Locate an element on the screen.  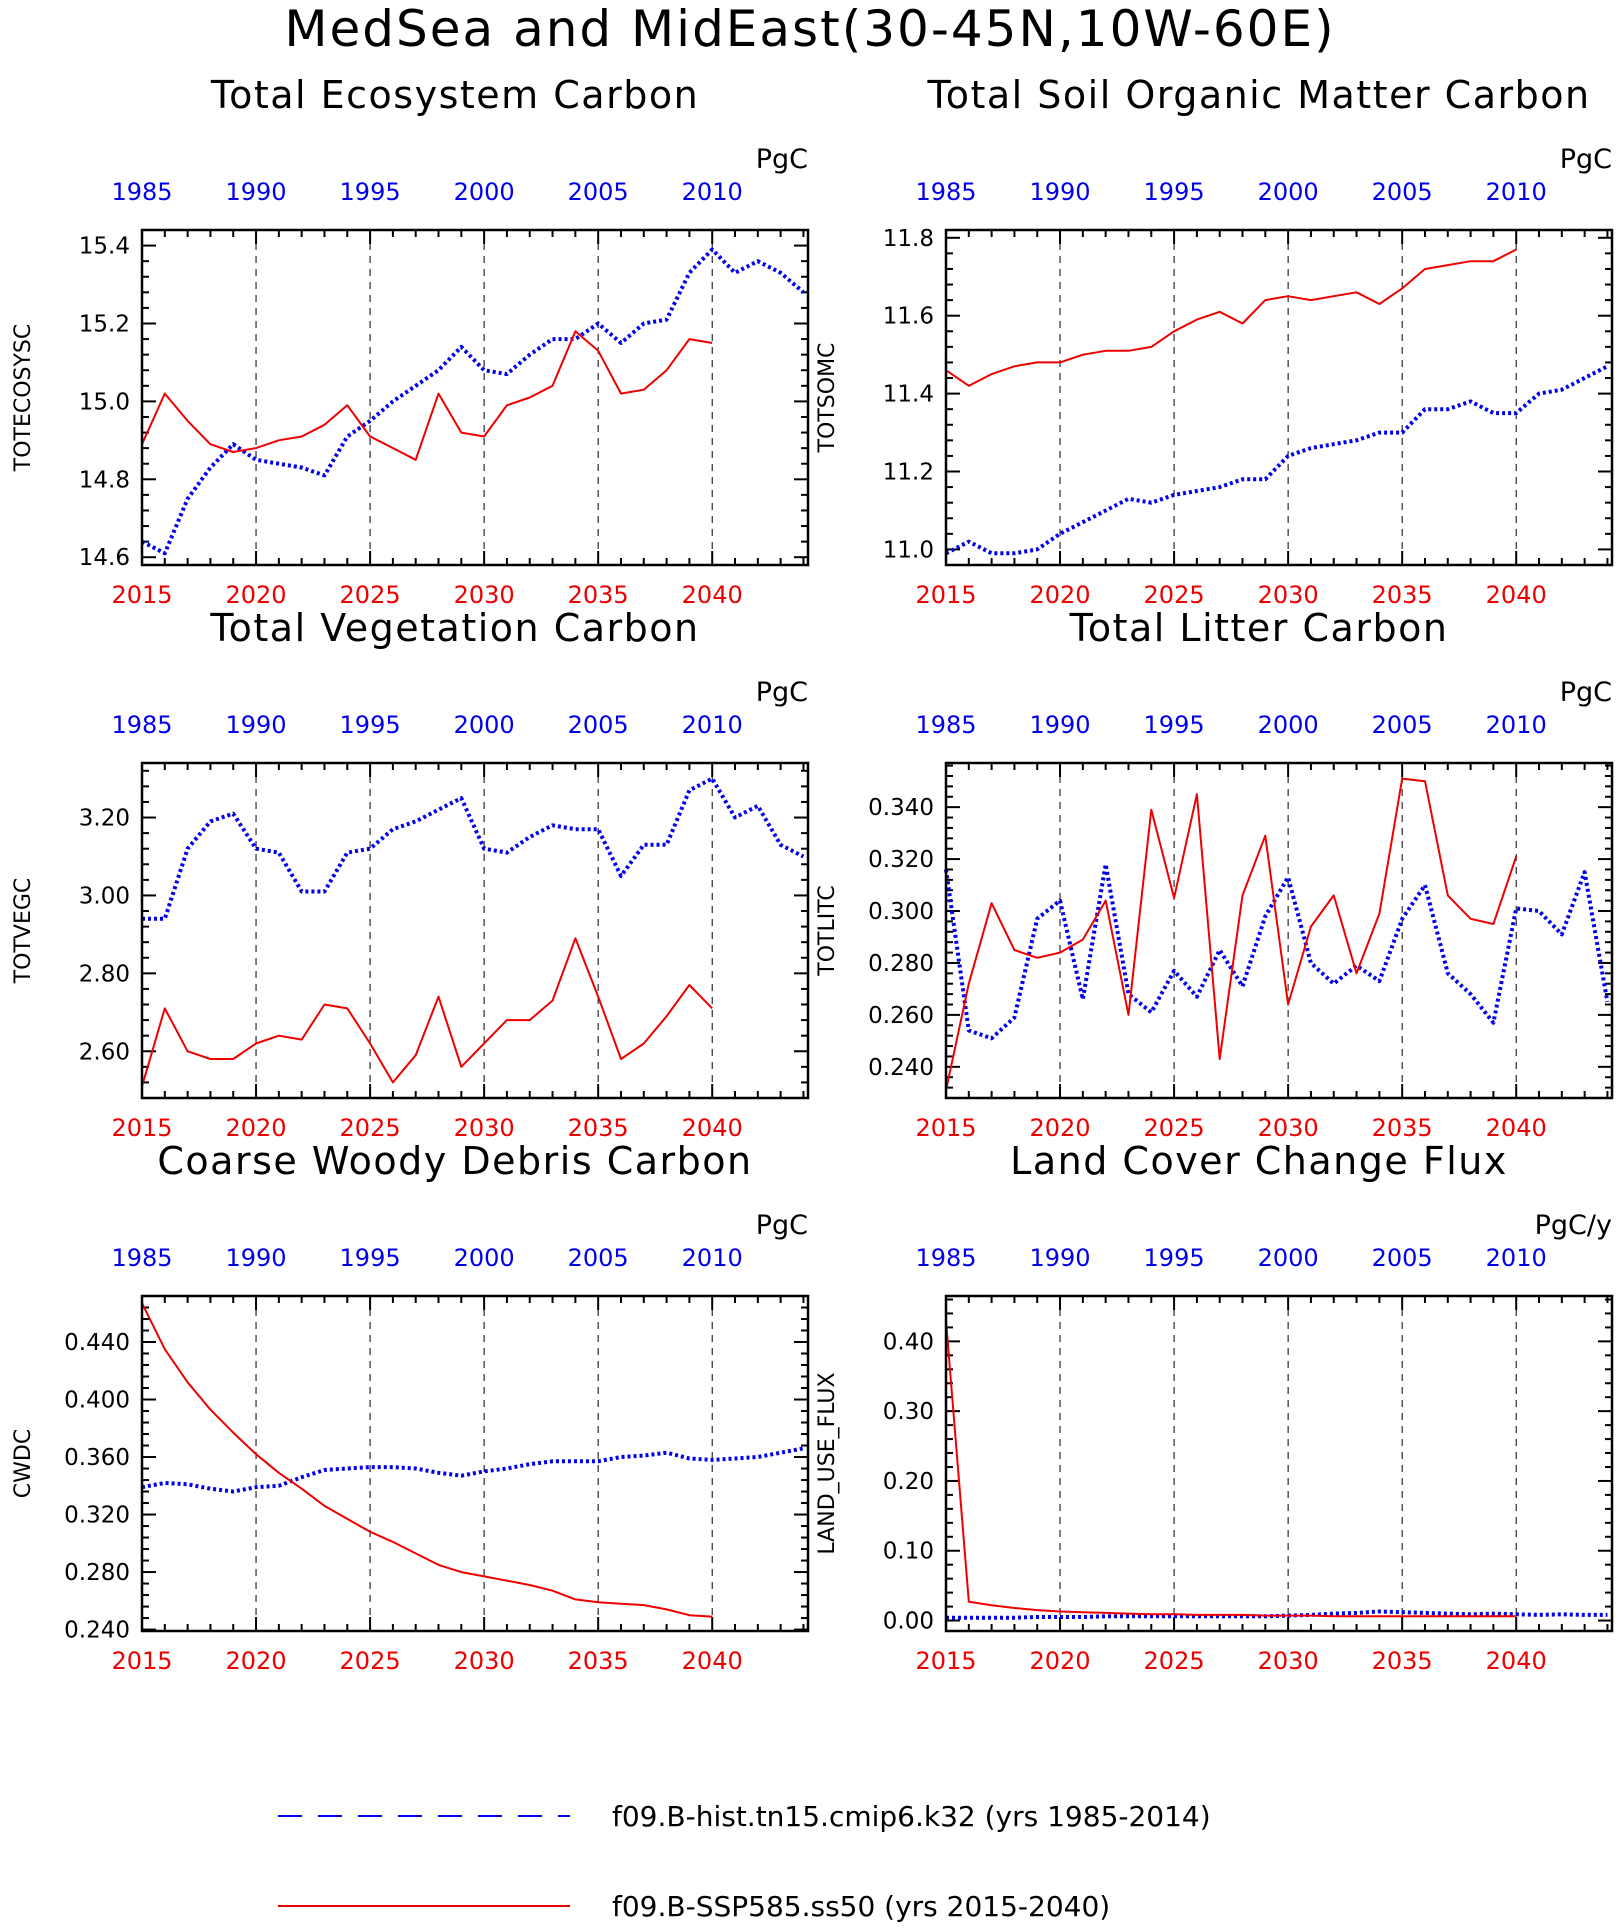
y-tick-label: 0.00 is located at coordinates (908, 1622).